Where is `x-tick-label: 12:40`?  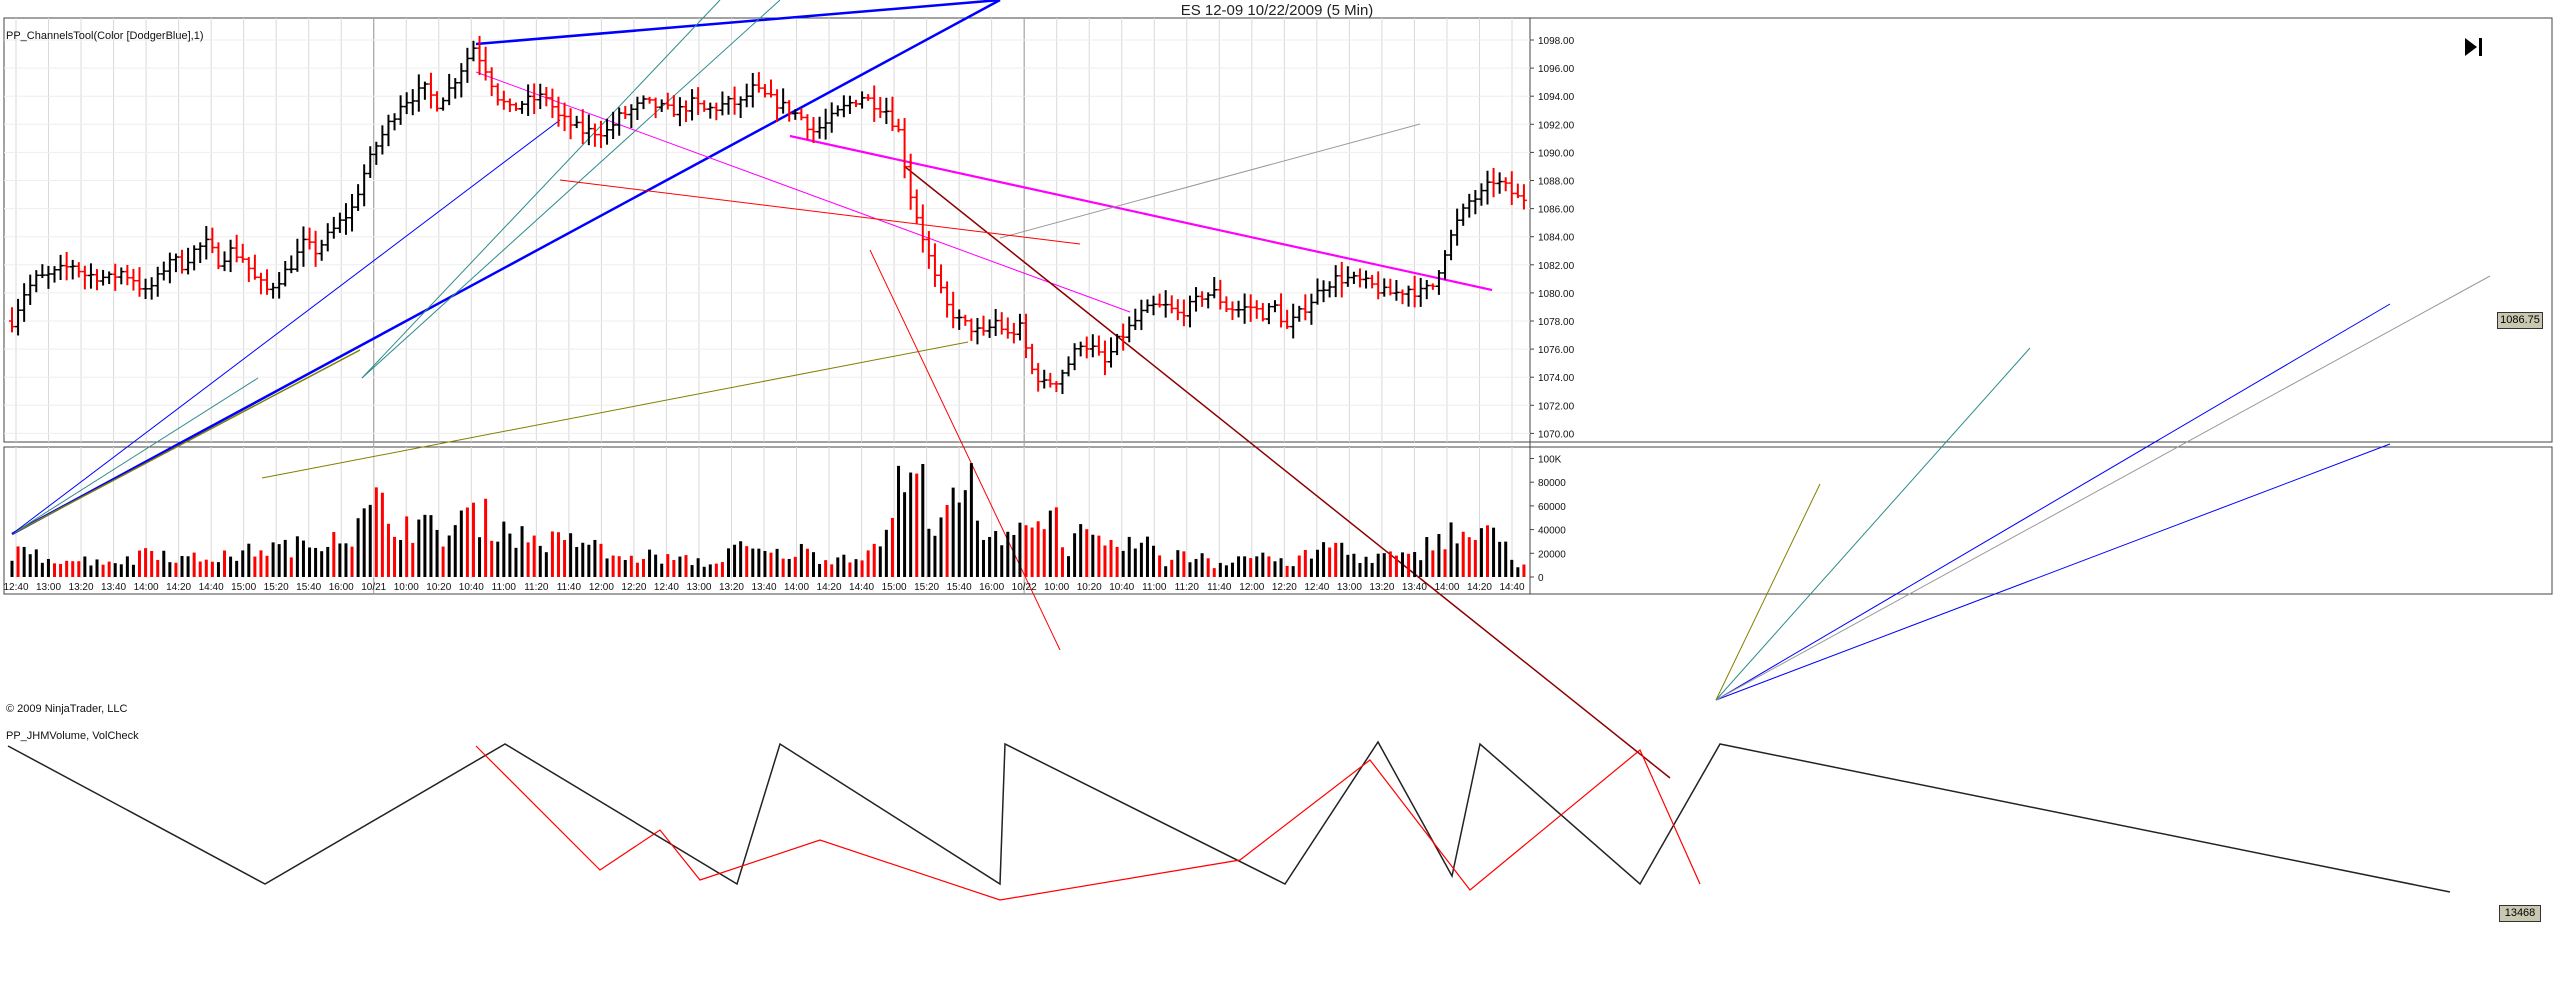 x-tick-label: 12:40 is located at coordinates (15, 587).